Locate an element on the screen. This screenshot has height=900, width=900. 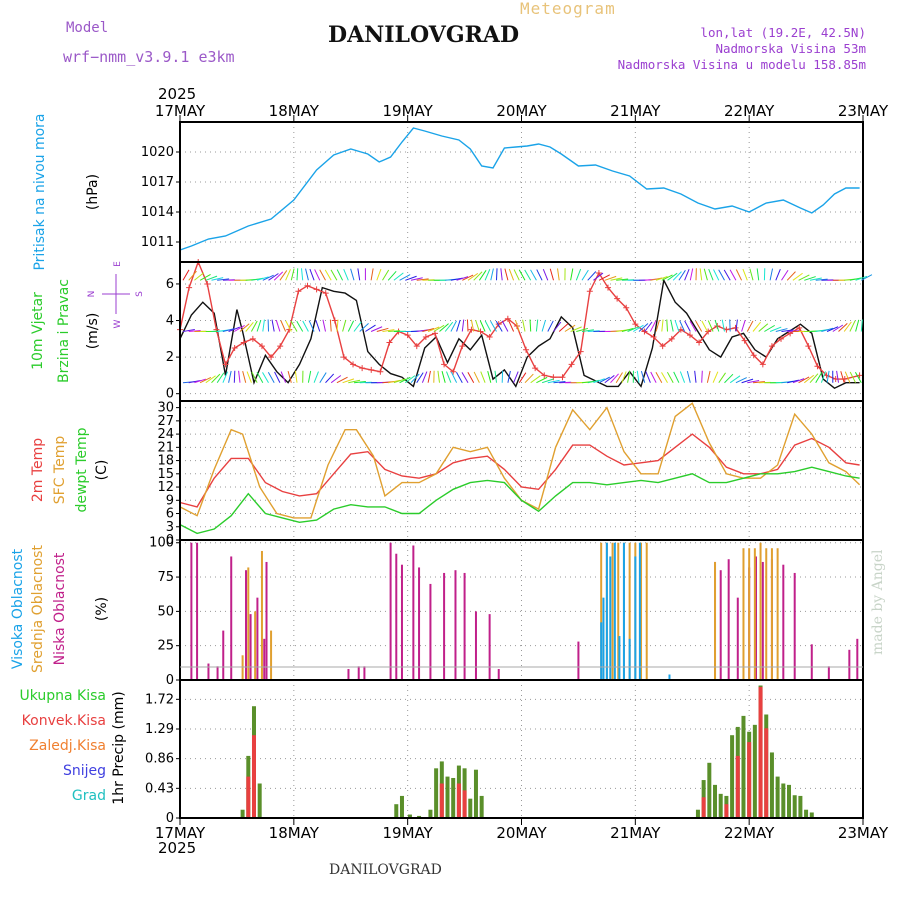
compass-letter: E is located at coordinates (118, 264).